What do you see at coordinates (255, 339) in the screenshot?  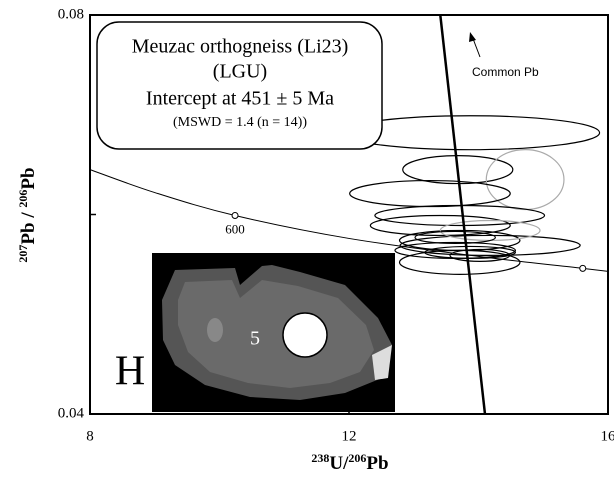 I see `inset-label: 5` at bounding box center [255, 339].